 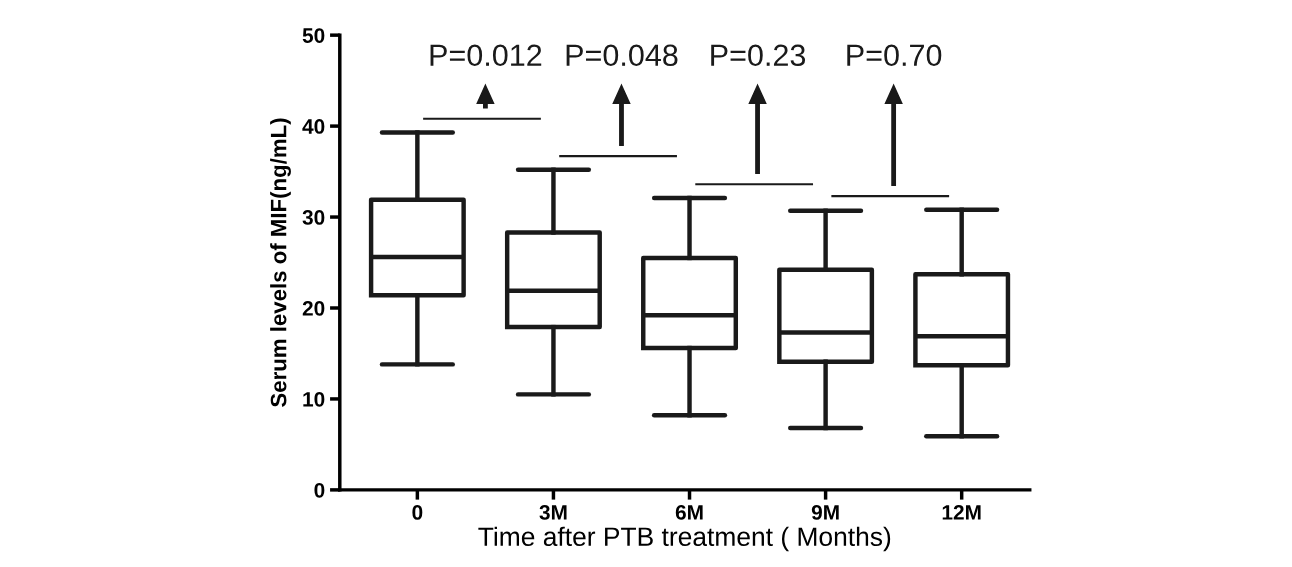 I want to click on annotation: P=0.012, so click(x=486, y=55).